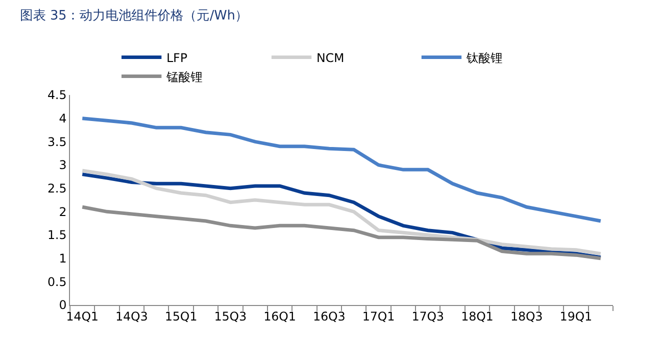 The image size is (668, 345). What do you see at coordinates (132, 316) in the screenshot?
I see `x-tick-label: 14Q3` at bounding box center [132, 316].